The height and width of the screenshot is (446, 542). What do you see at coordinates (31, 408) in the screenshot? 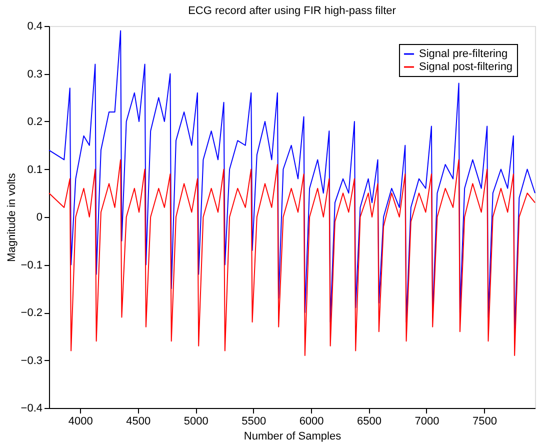
I see `y-tick-label: −0.4` at bounding box center [31, 408].